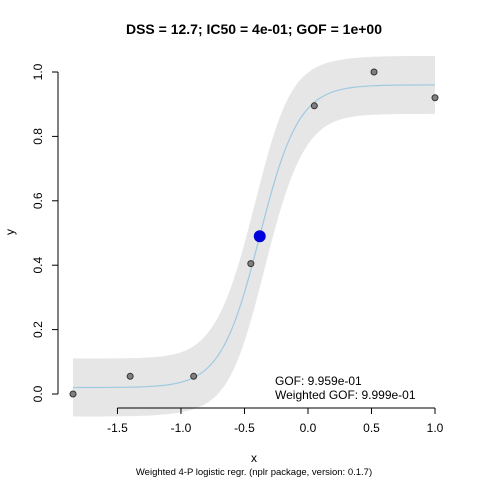 The height and width of the screenshot is (480, 480). What do you see at coordinates (435, 428) in the screenshot?
I see `x-tick-label: 1.0` at bounding box center [435, 428].